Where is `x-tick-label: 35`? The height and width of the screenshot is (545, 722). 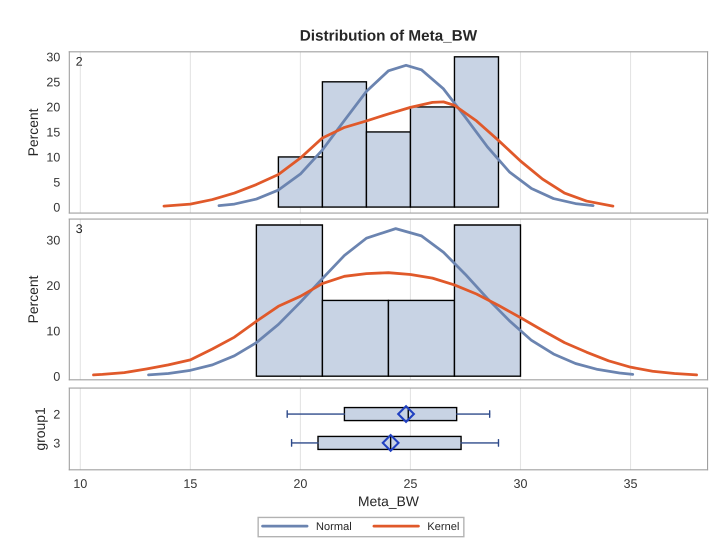 x-tick-label: 35 is located at coordinates (630, 483).